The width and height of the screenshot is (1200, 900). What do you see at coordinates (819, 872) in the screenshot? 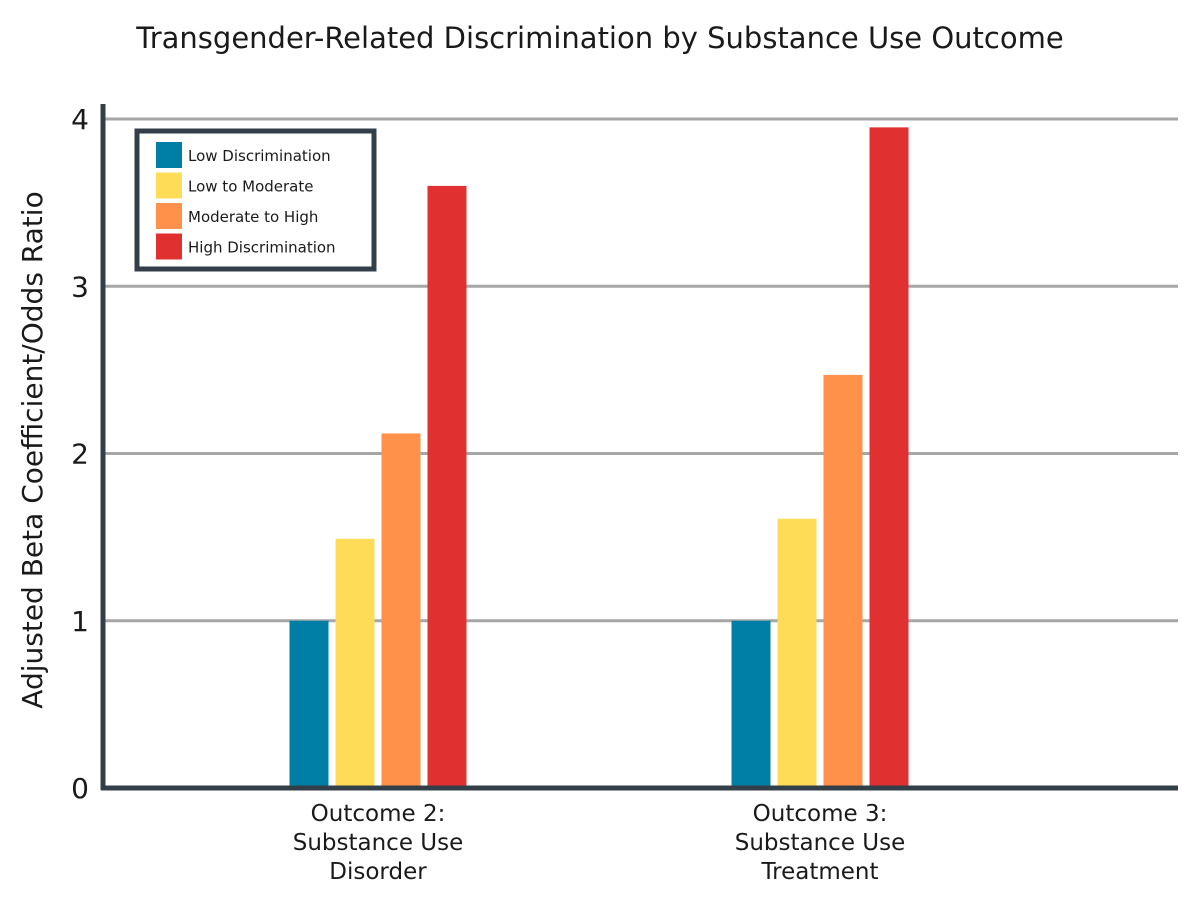
I see `x-category-label: Treatment` at bounding box center [819, 872].